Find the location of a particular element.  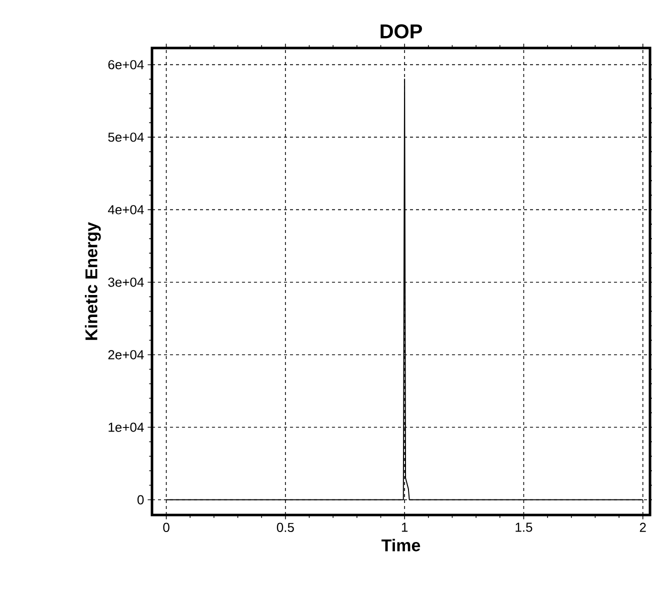

y-tick-label: 6e+04 is located at coordinates (126, 65).